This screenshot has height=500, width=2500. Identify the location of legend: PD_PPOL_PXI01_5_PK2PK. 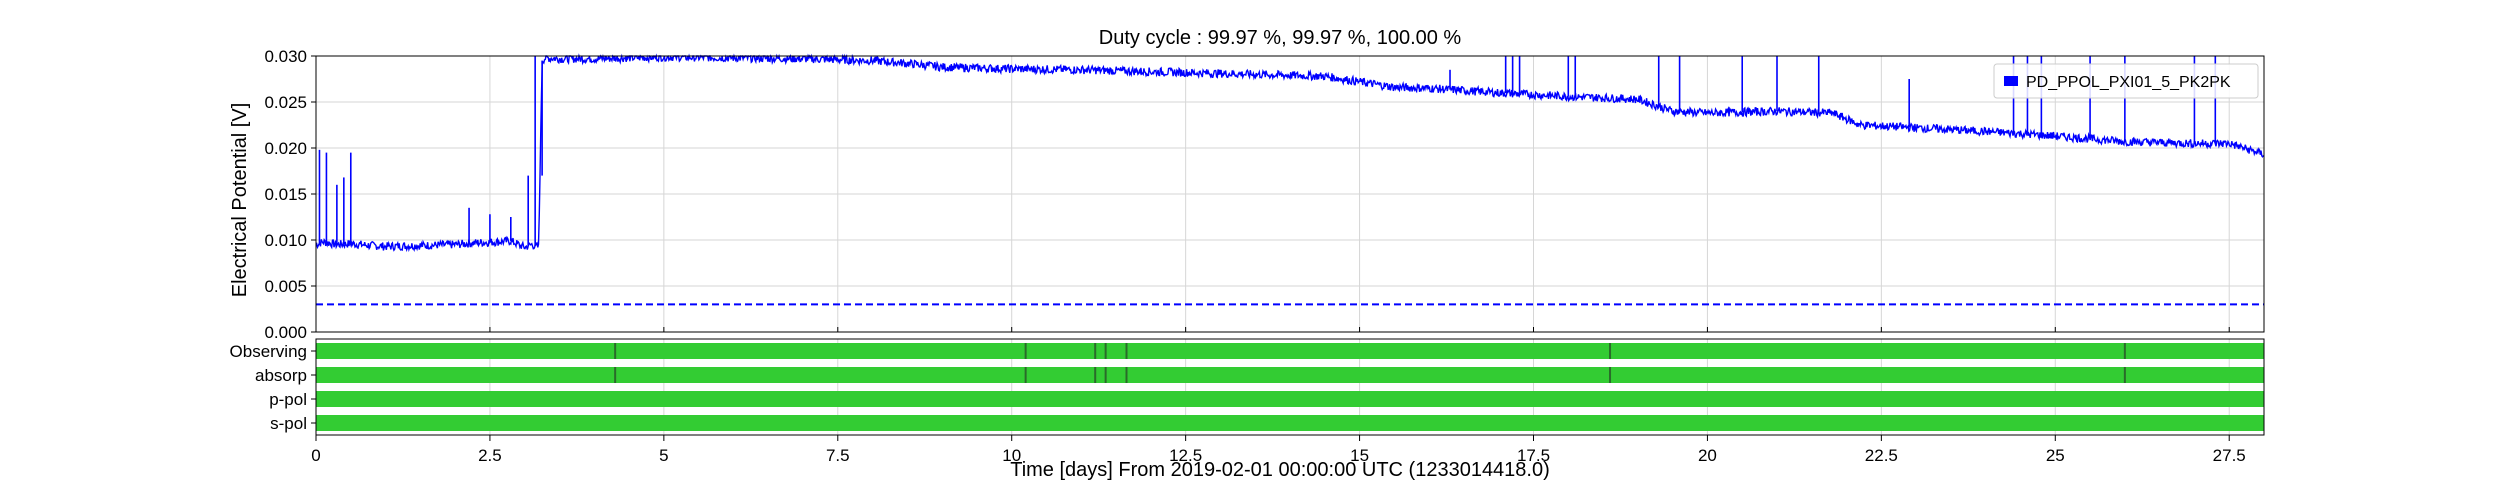
(2126, 81).